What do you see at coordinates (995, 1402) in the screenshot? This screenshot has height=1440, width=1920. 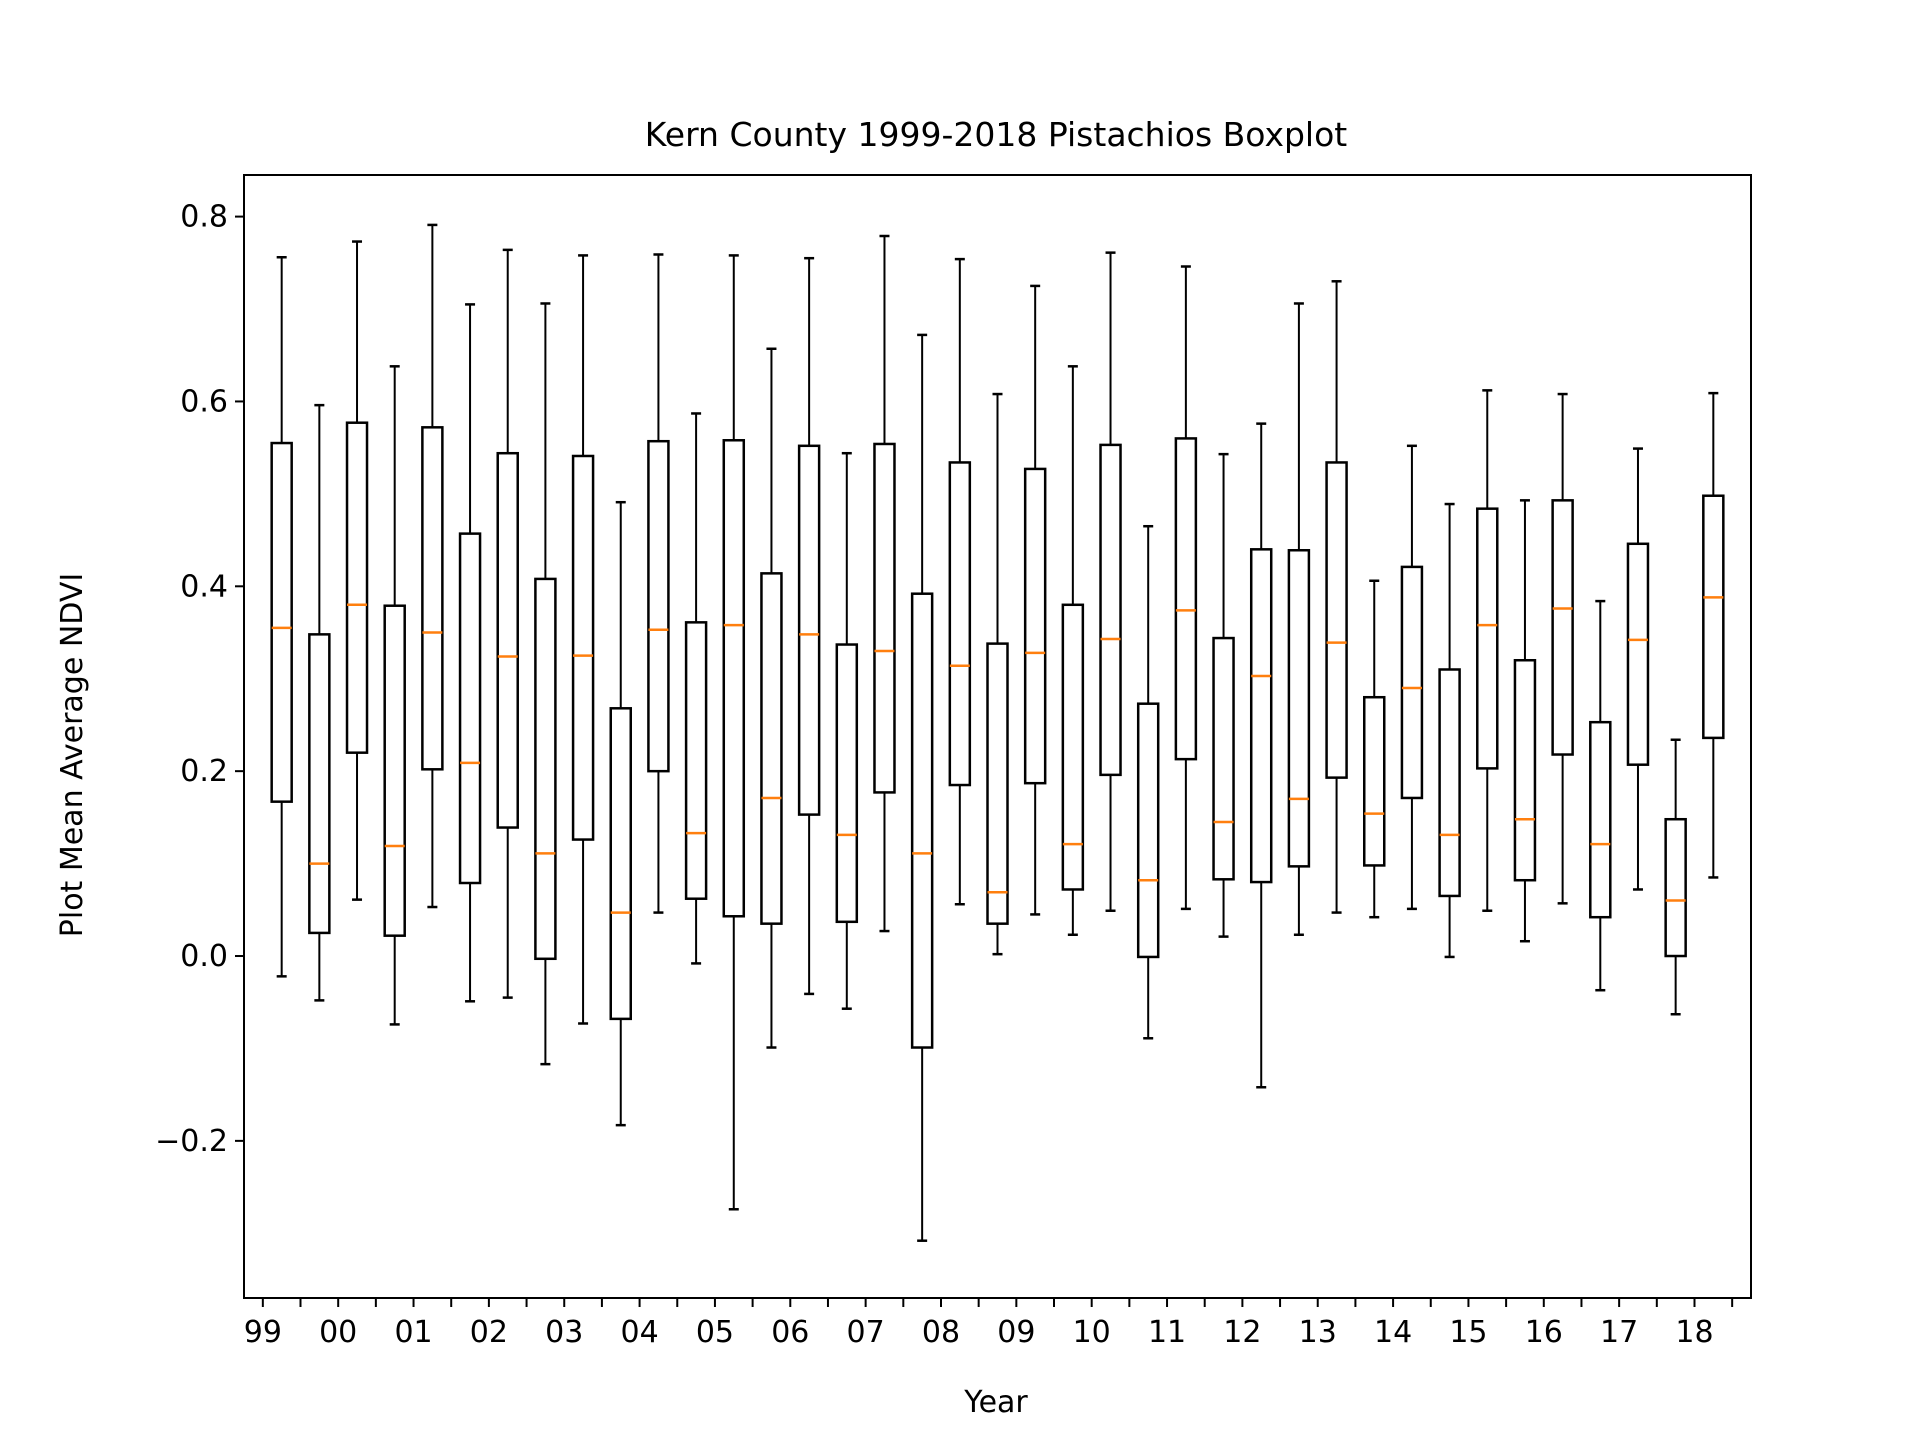 I see `x-axis-label: Year` at bounding box center [995, 1402].